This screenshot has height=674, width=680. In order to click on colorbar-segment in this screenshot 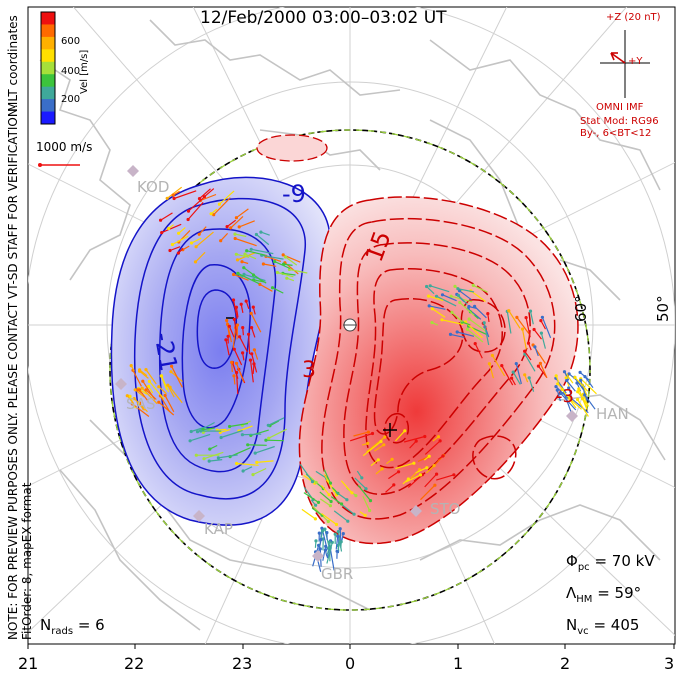, I will do `click(48, 118)`.